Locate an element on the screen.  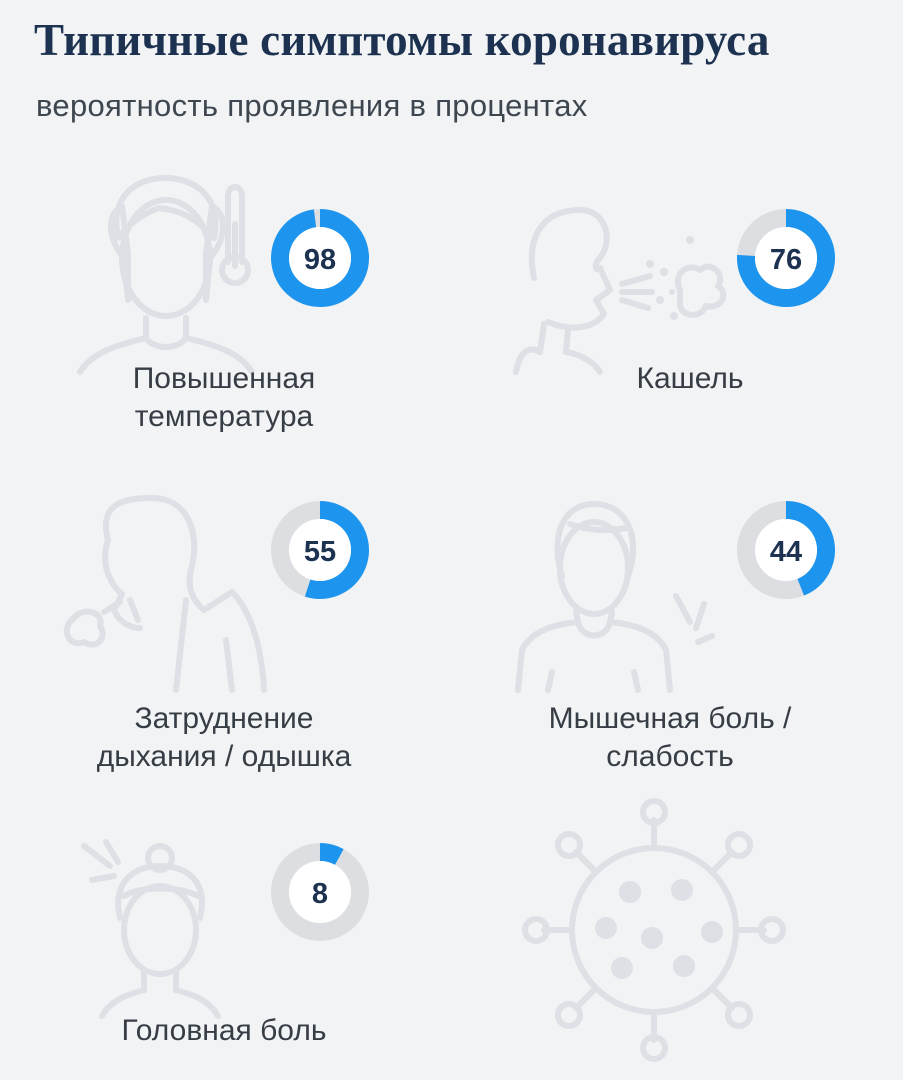
donut-ring-fever: 98 is located at coordinates (320, 258).